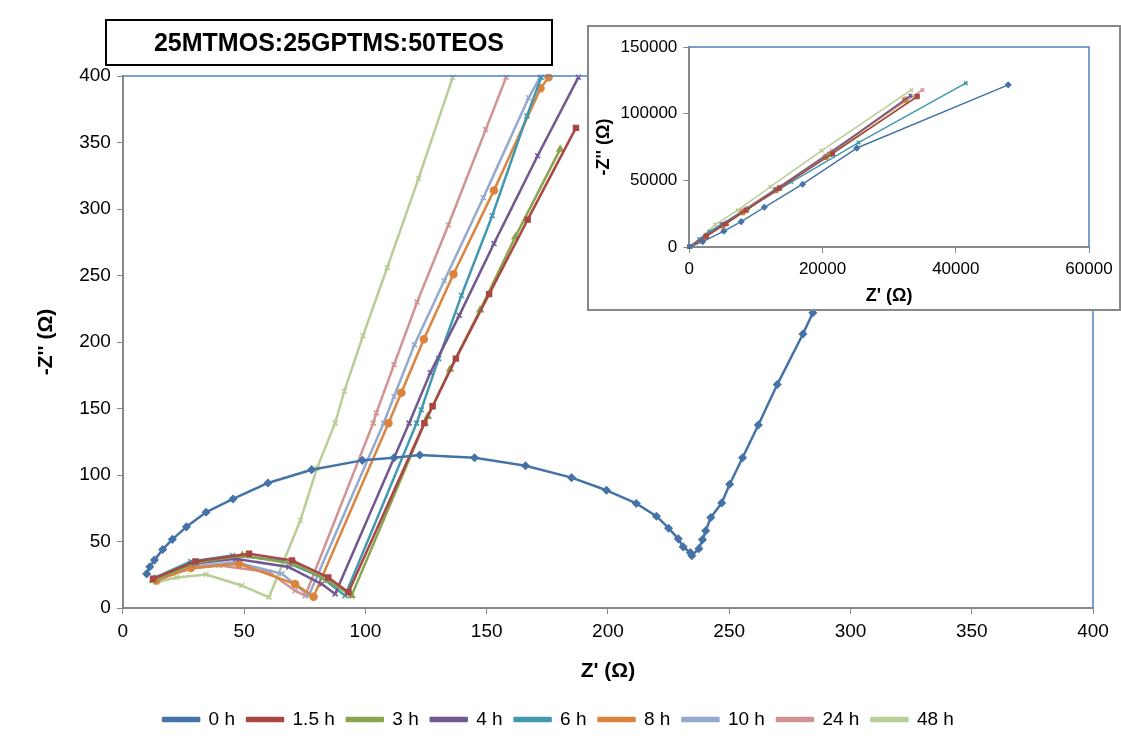 The height and width of the screenshot is (745, 1121). I want to click on x-tick-label: 50, so click(244, 630).